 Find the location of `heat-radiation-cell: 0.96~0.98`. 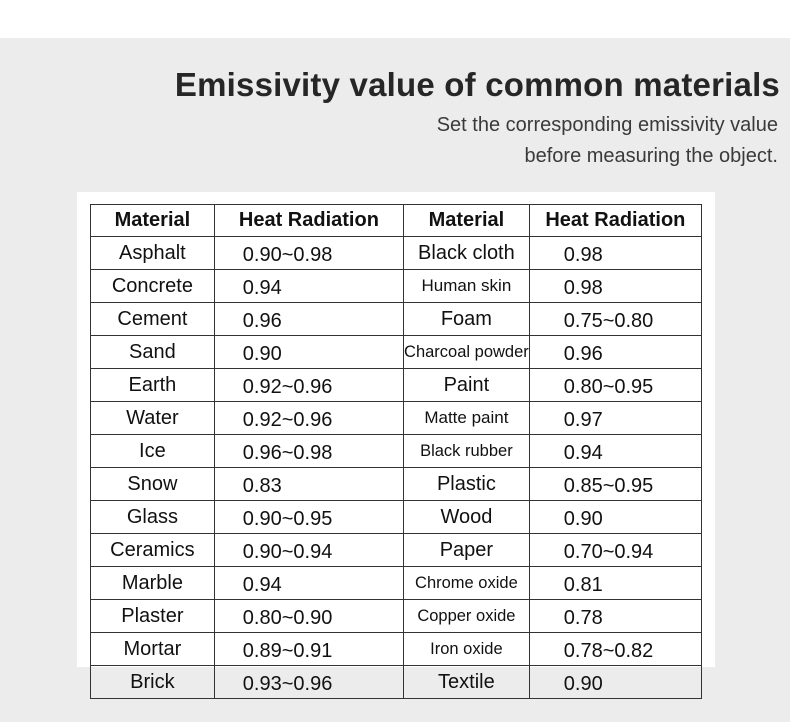

heat-radiation-cell: 0.96~0.98 is located at coordinates (309, 451).